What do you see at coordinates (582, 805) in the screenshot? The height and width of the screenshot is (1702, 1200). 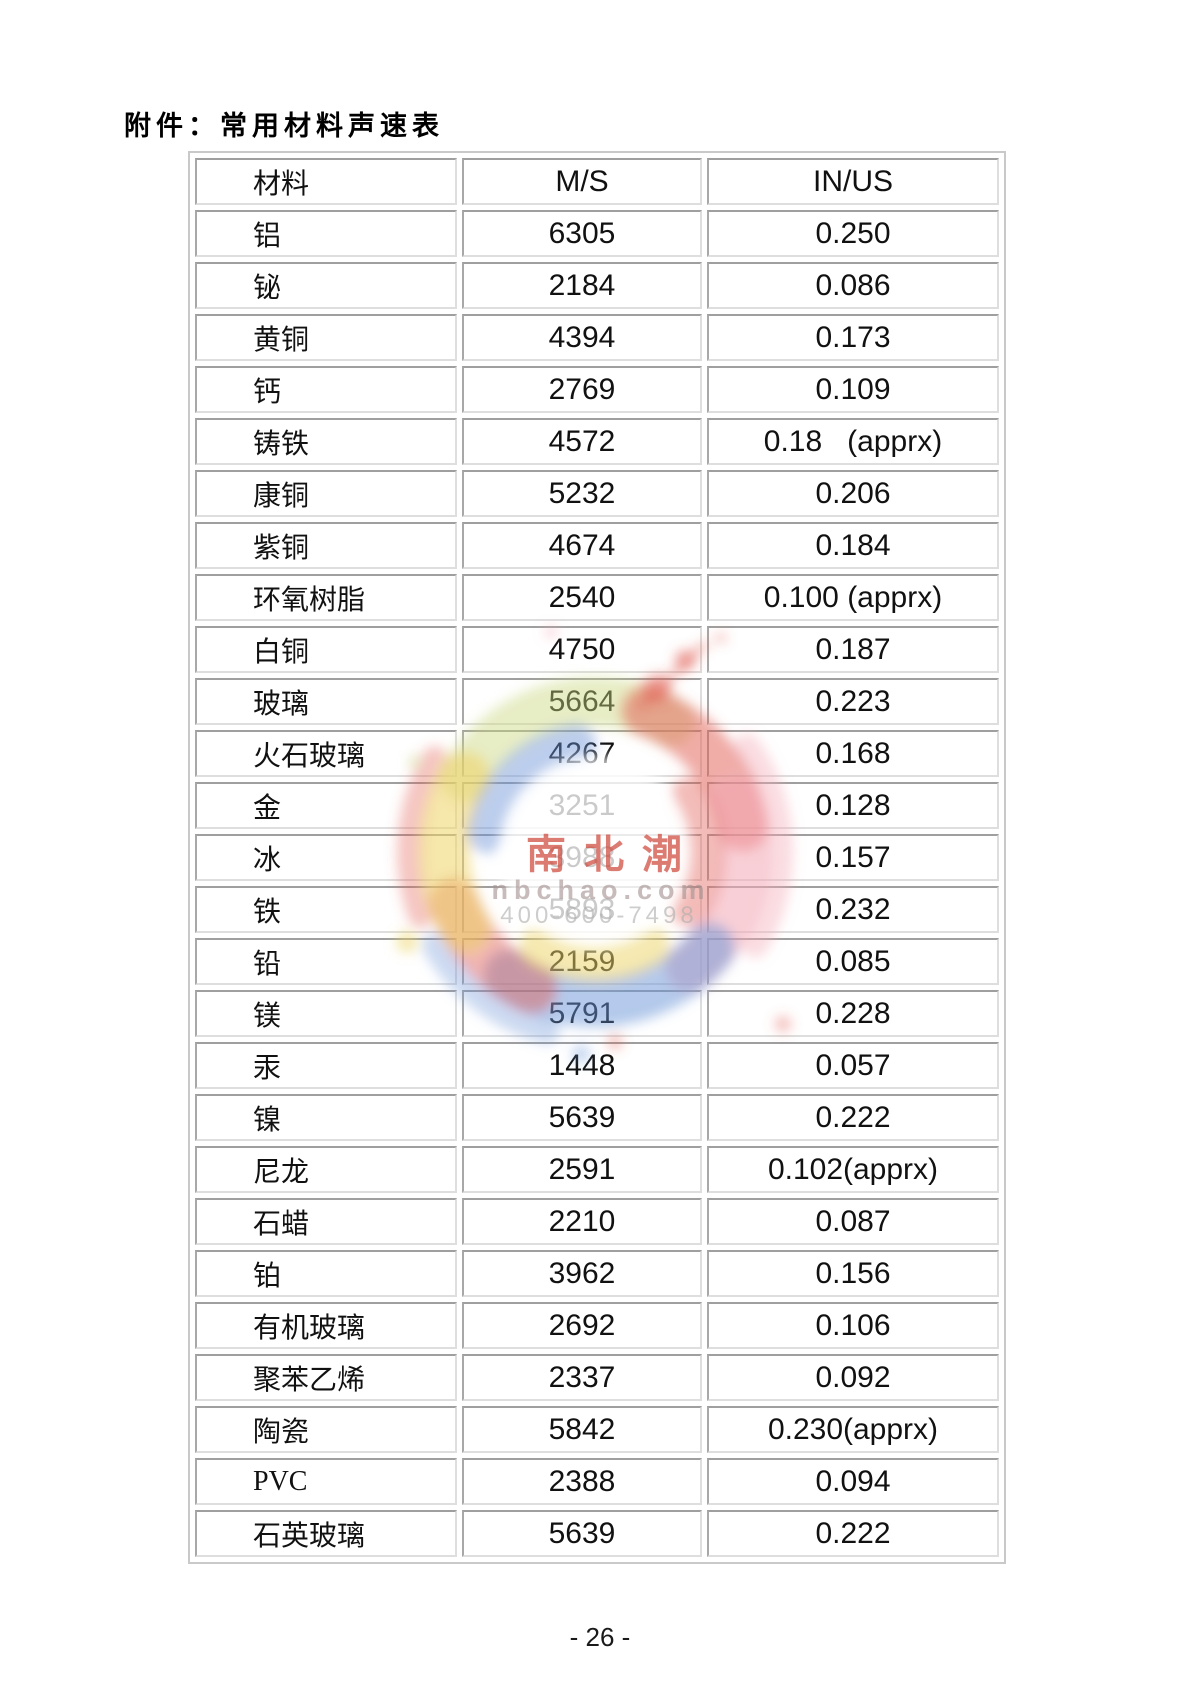 I see `ms-cell: 3251` at bounding box center [582, 805].